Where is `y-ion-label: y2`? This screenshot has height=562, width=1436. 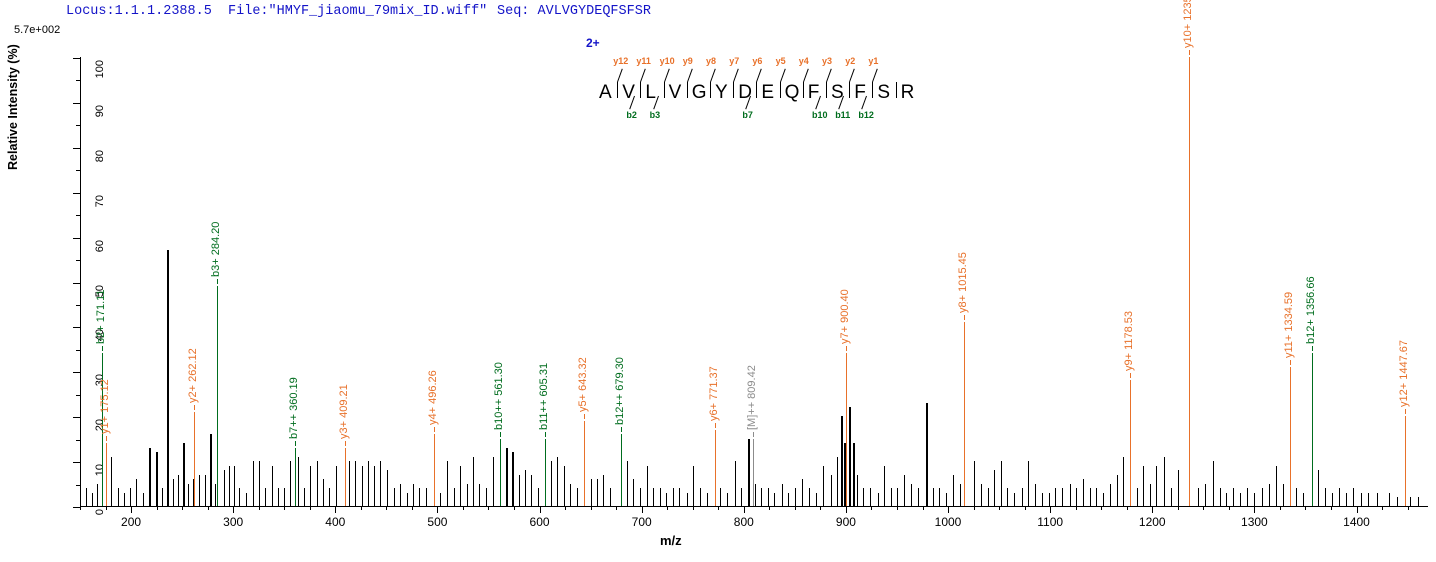
y-ion-label: y2 is located at coordinates (850, 61).